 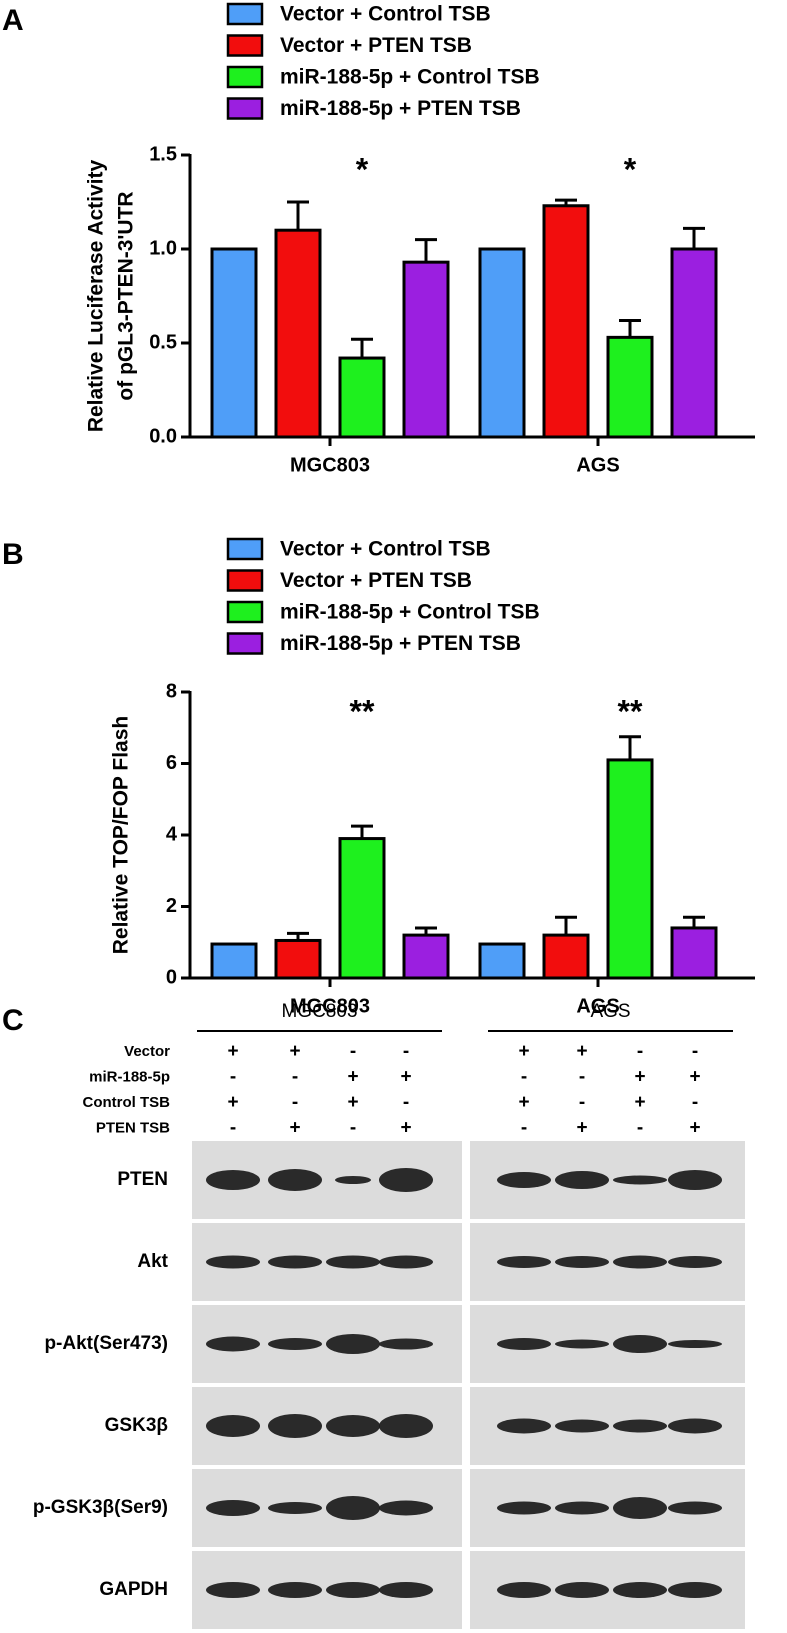 What do you see at coordinates (376, 580) in the screenshot?
I see `legend-label: Vector + PTEN TSB` at bounding box center [376, 580].